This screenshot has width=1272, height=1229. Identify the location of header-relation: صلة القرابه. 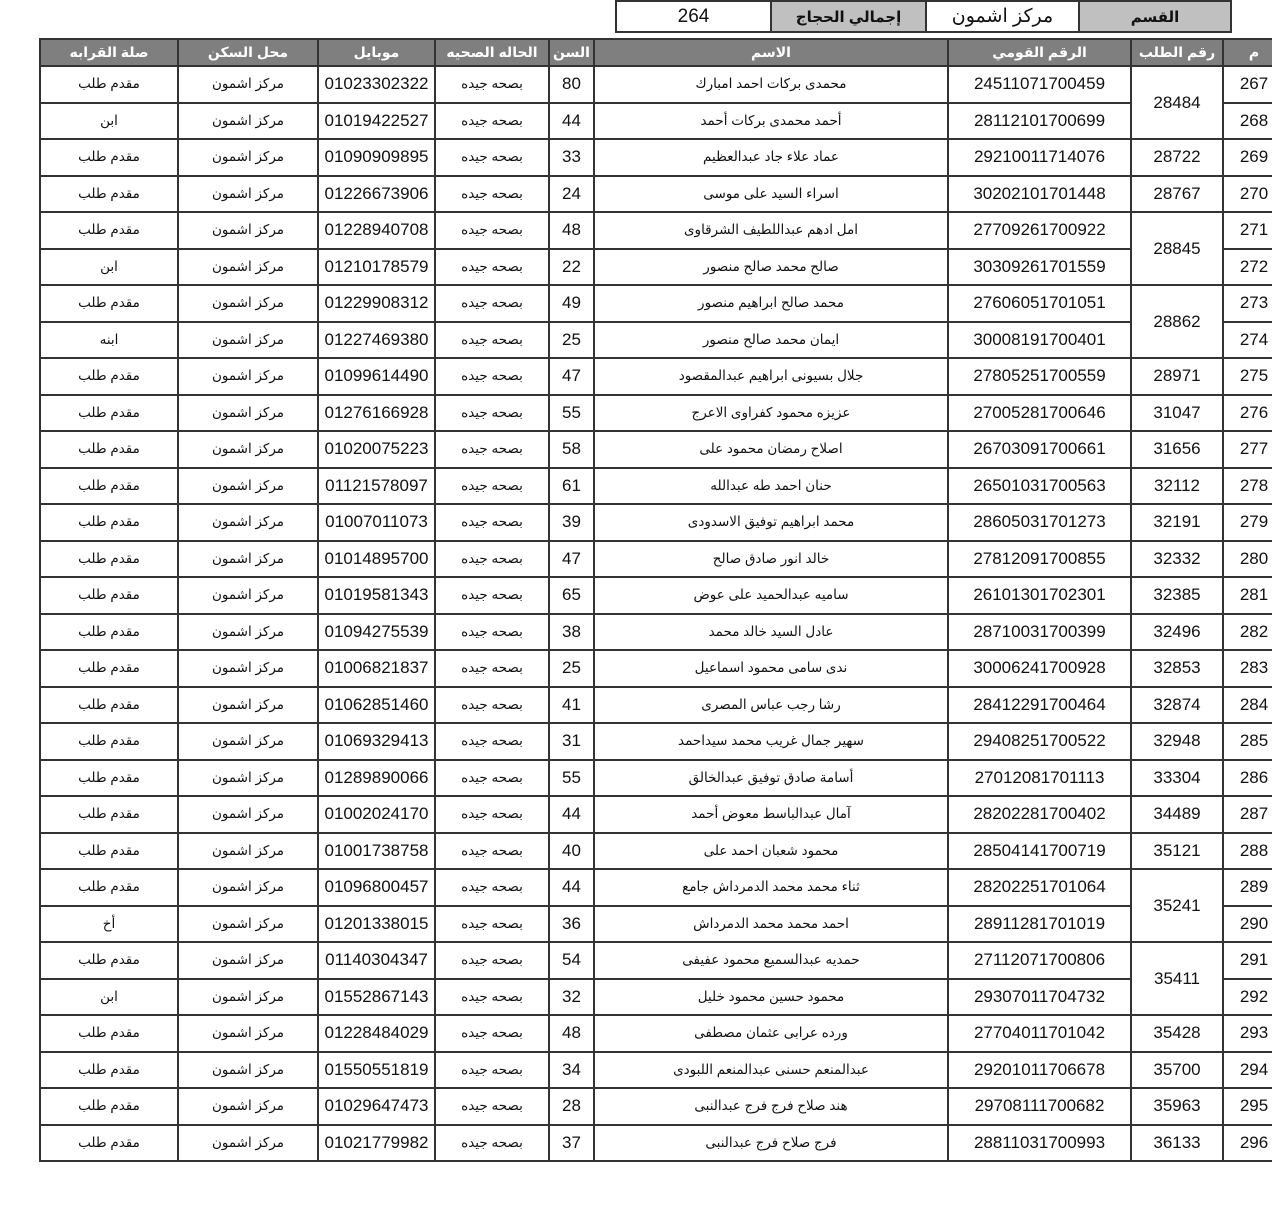
(109, 52).